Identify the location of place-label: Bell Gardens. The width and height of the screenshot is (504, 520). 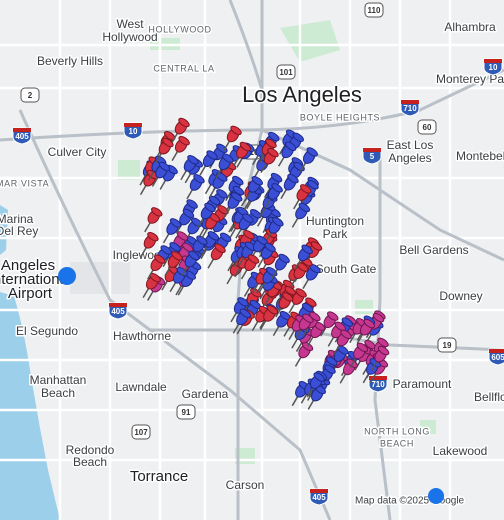
(433, 250).